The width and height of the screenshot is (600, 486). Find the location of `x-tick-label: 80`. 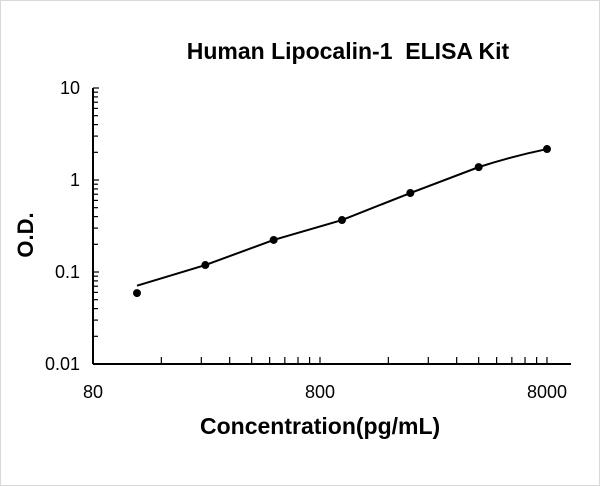

x-tick-label: 80 is located at coordinates (93, 392).